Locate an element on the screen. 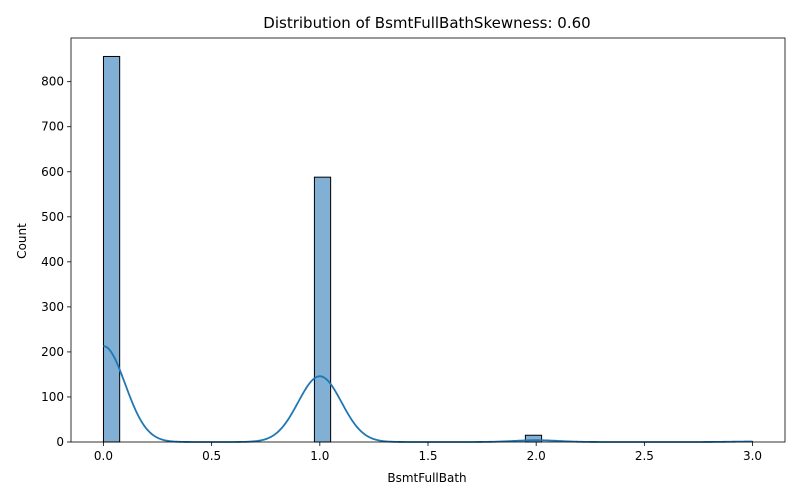 This screenshot has height=500, width=800. x-tick-label-6: 3.0 is located at coordinates (752, 456).